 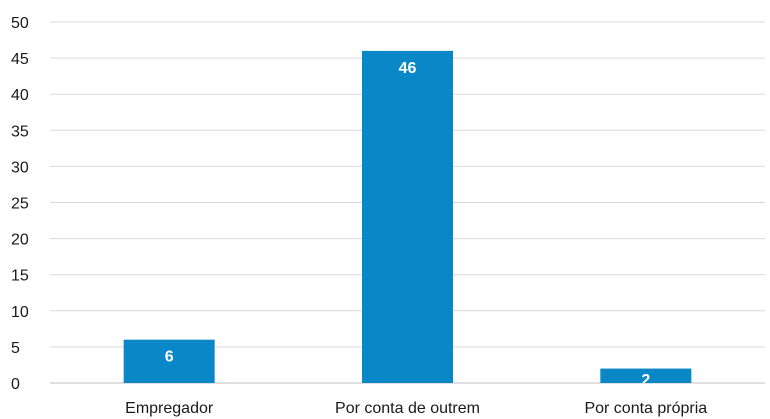 I want to click on y-tick-label: 45, so click(x=20, y=59).